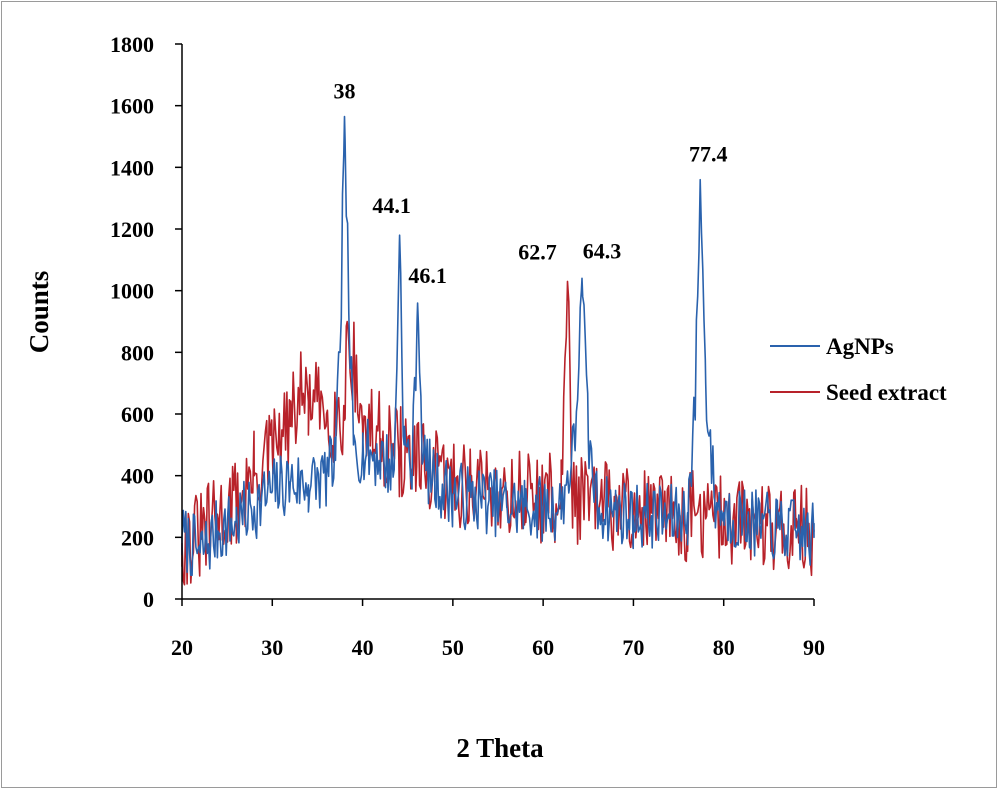 The image size is (1000, 791). I want to click on legend: AgNPs Seed extract, so click(858, 369).